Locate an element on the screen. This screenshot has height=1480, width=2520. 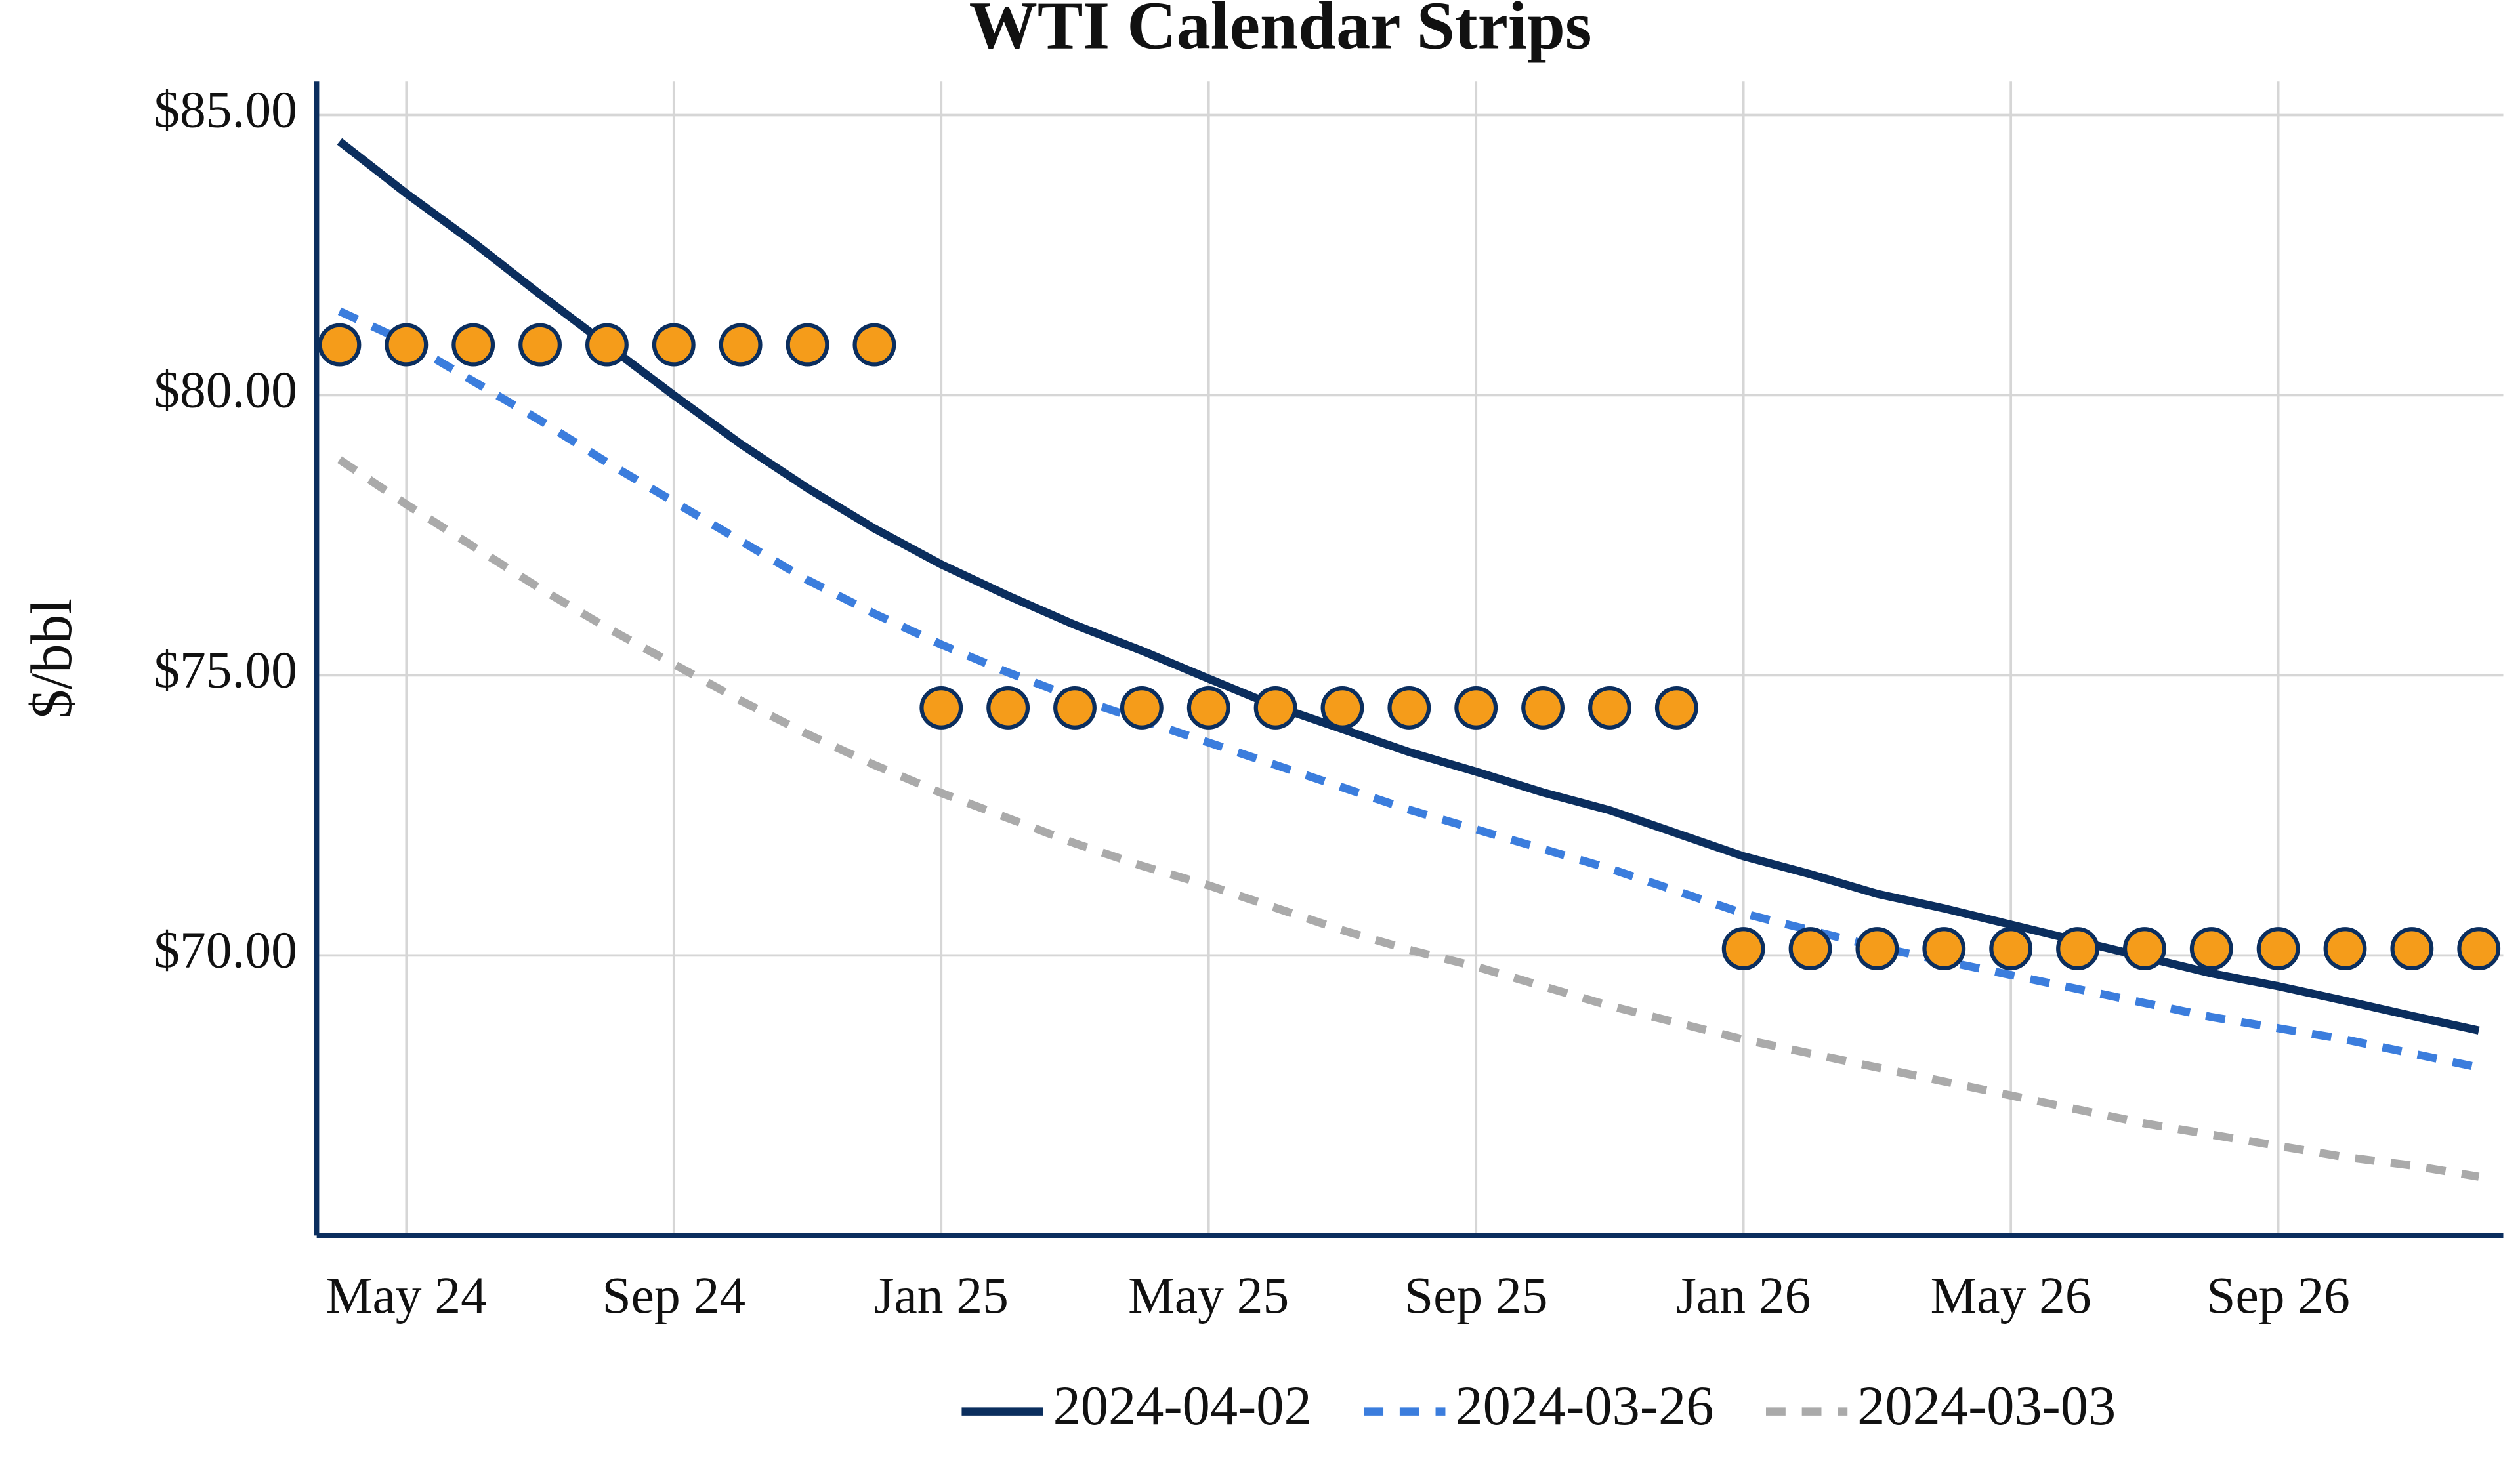
y-tick-label: $75.00 is located at coordinates (225, 670).